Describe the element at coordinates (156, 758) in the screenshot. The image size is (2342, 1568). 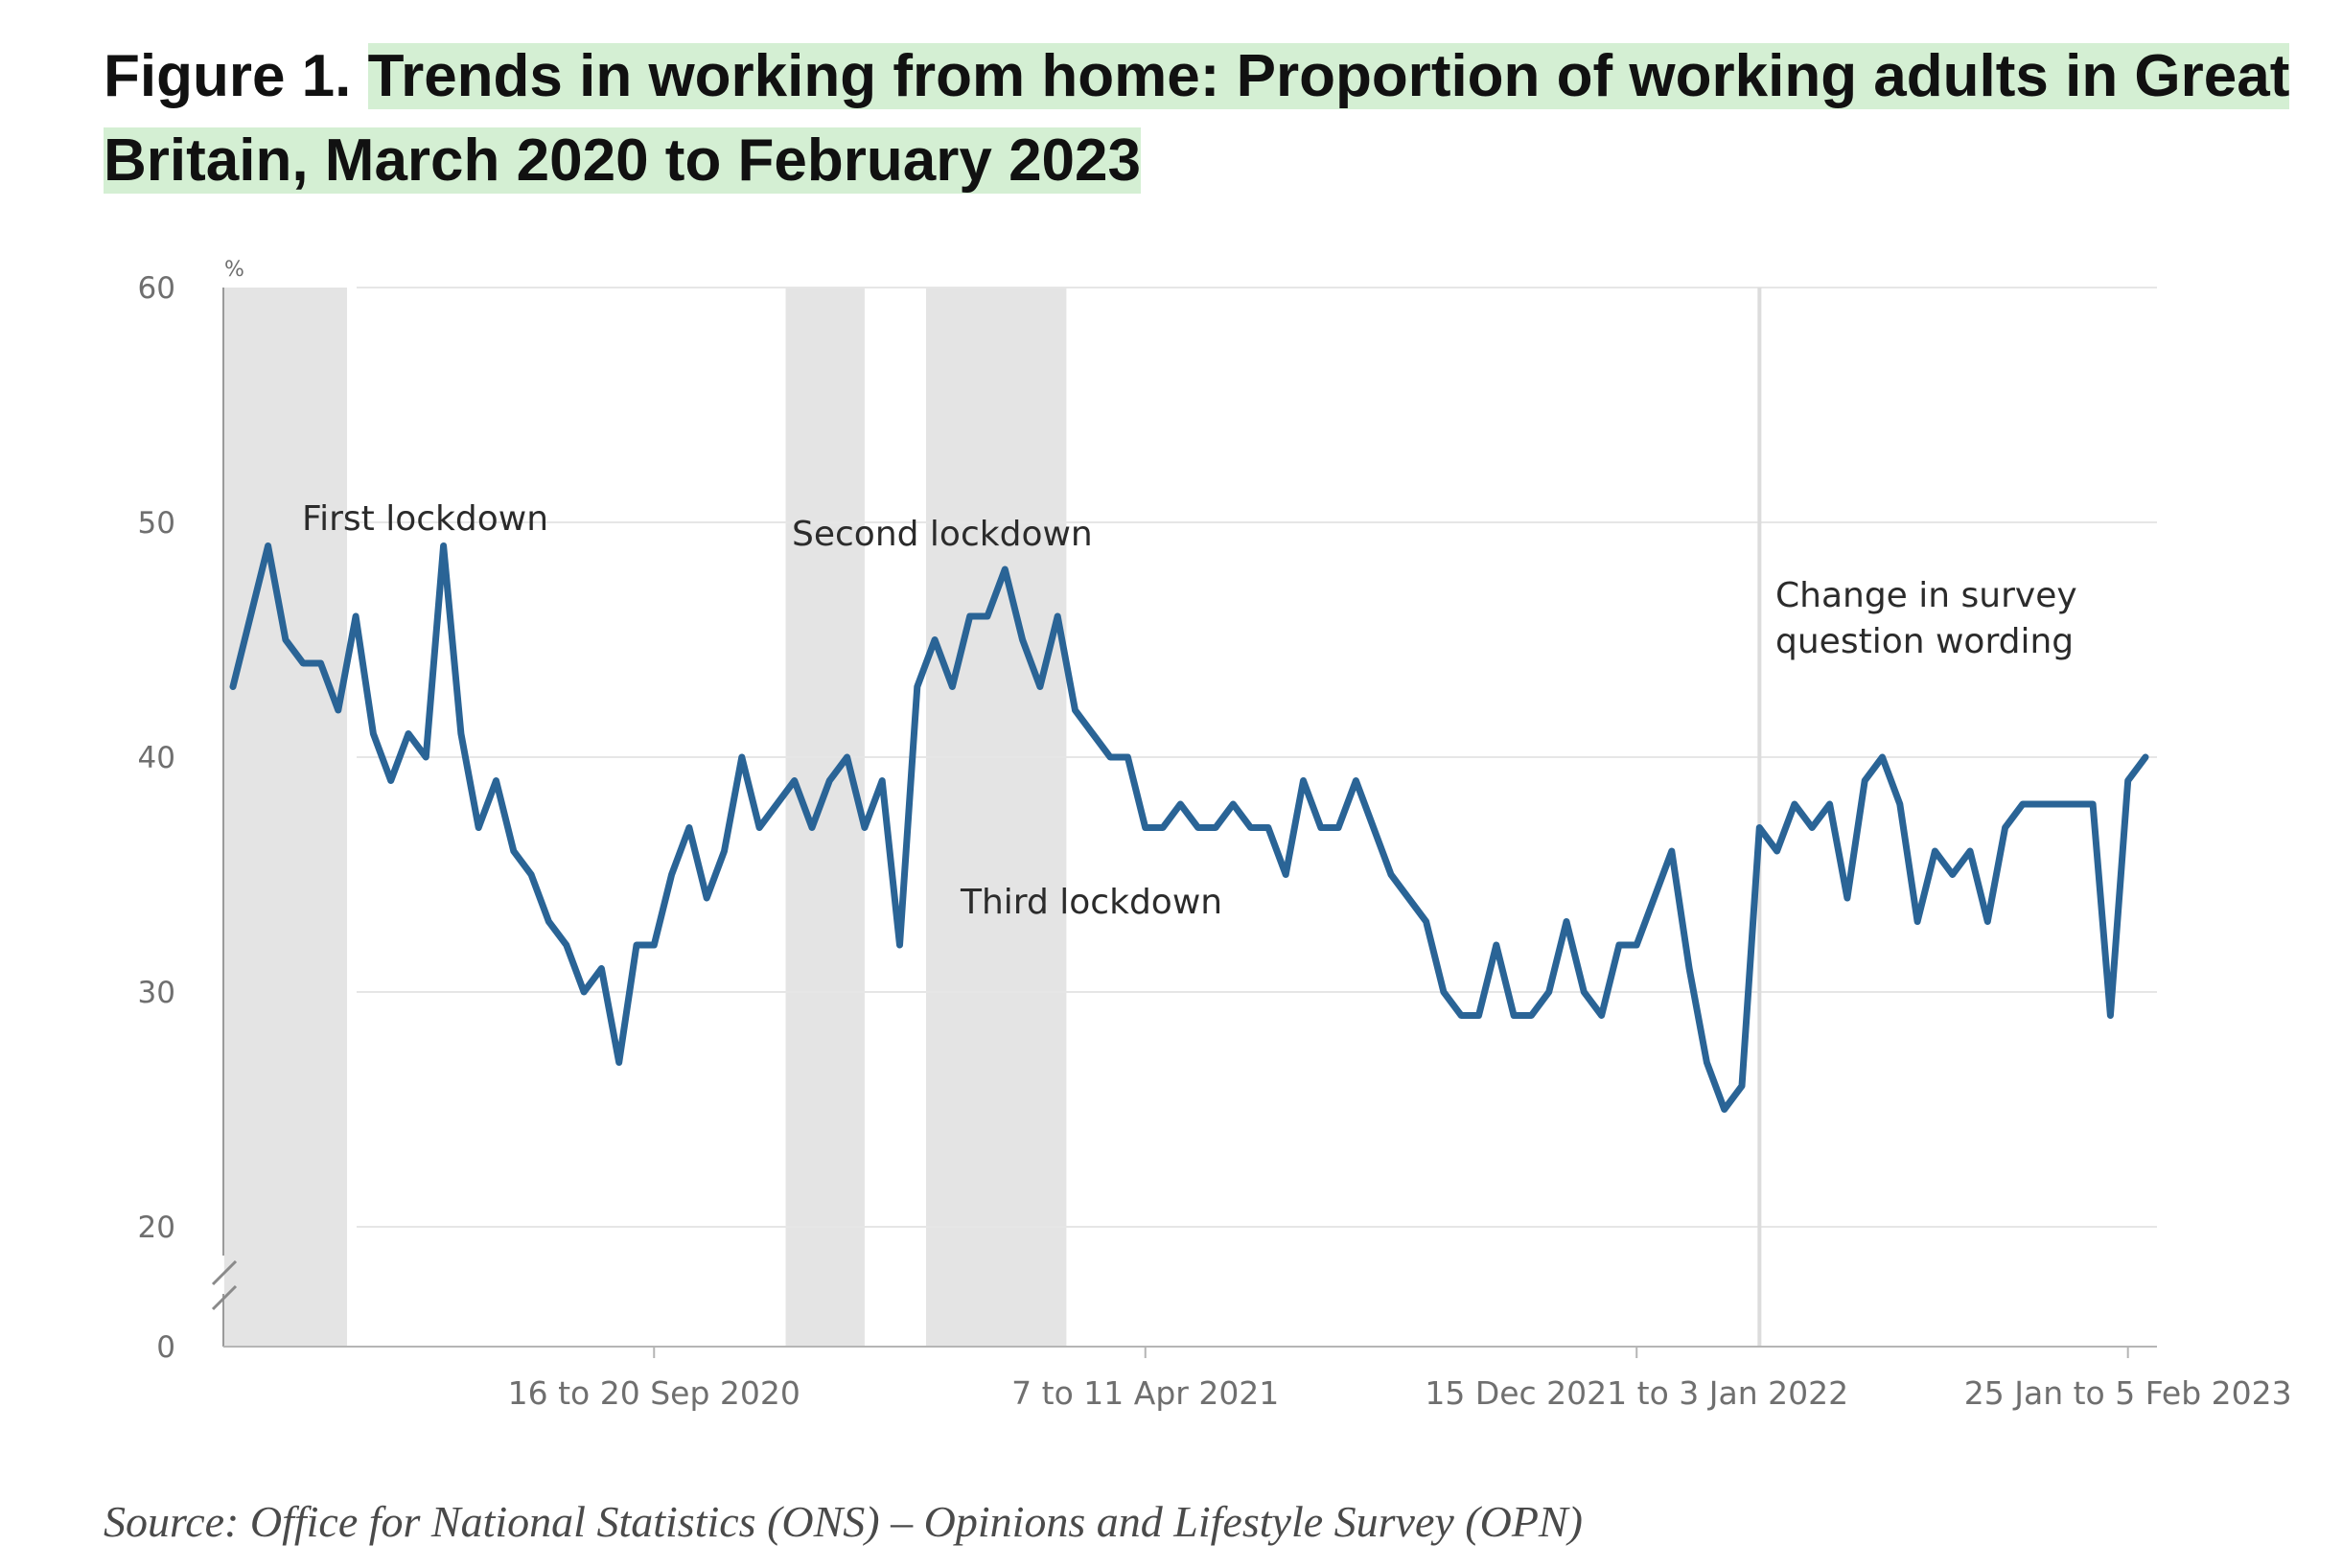
I see `y-tick-label: 40` at that location.